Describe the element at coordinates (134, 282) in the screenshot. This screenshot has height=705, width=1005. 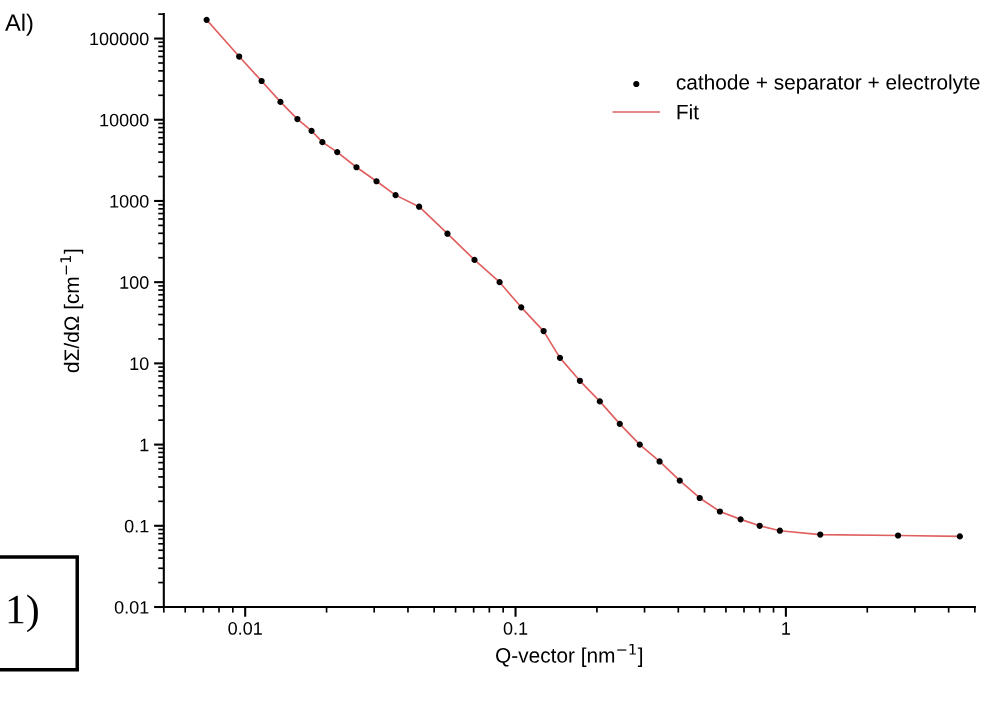
I see `y-tick-label: 100` at that location.